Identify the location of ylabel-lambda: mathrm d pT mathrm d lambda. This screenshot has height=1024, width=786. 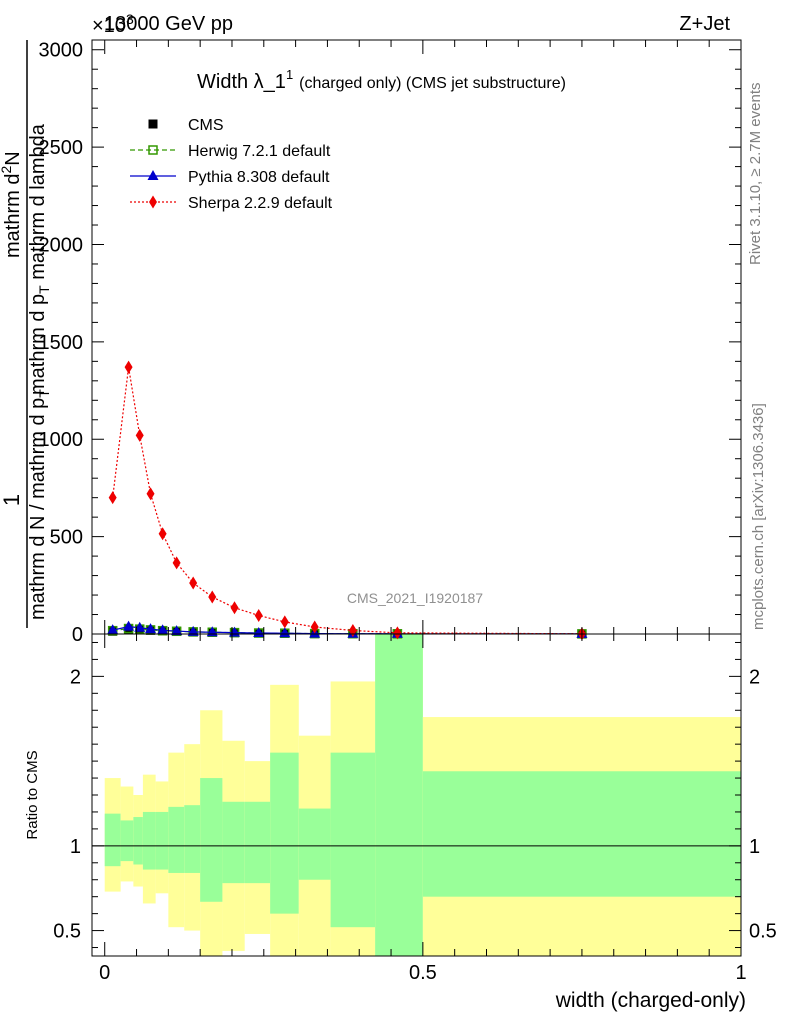
(39, 259).